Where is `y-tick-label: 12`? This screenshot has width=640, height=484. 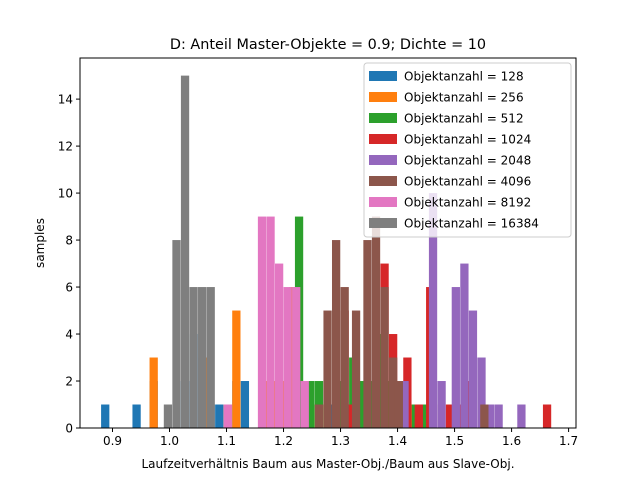
y-tick-label: 12 is located at coordinates (65, 147).